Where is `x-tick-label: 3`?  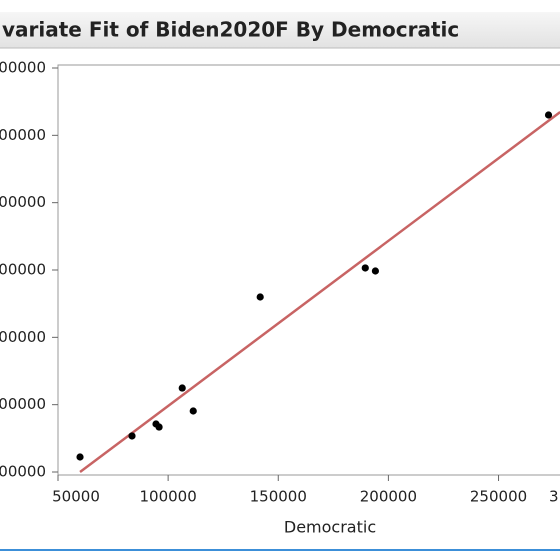 x-tick-label: 3 is located at coordinates (554, 497).